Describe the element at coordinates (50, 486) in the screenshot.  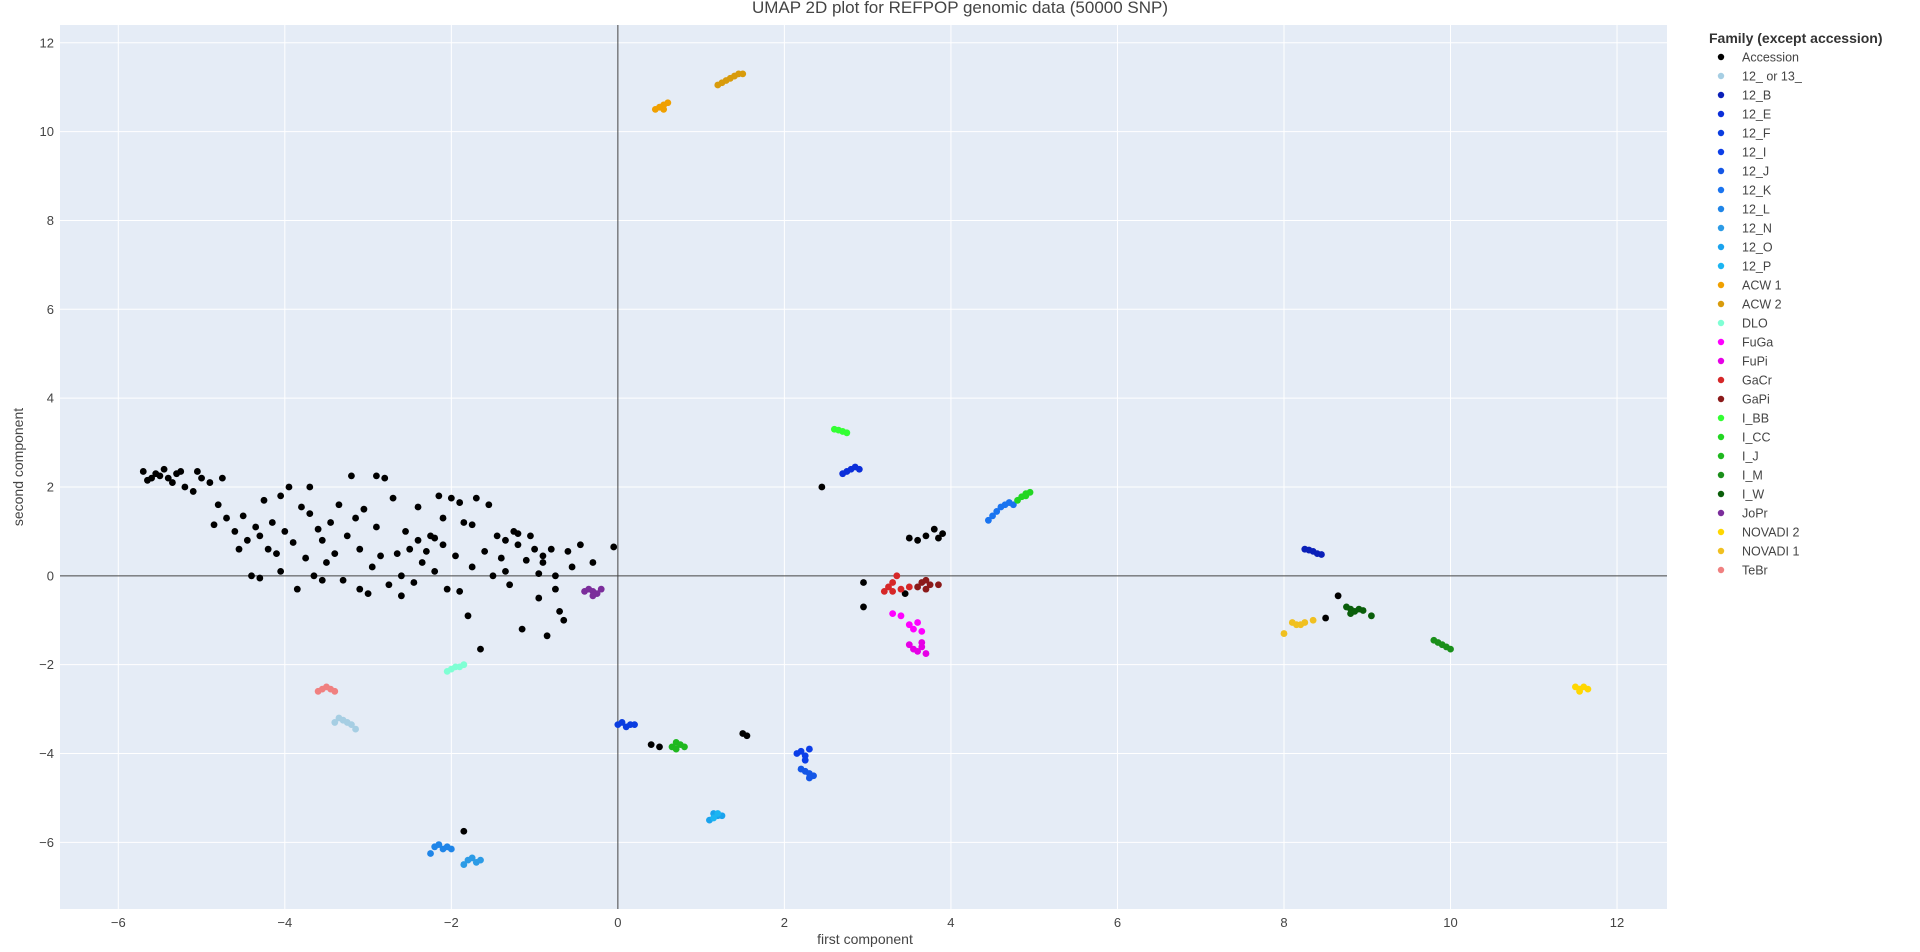
I see `y-tick-label: 2` at that location.